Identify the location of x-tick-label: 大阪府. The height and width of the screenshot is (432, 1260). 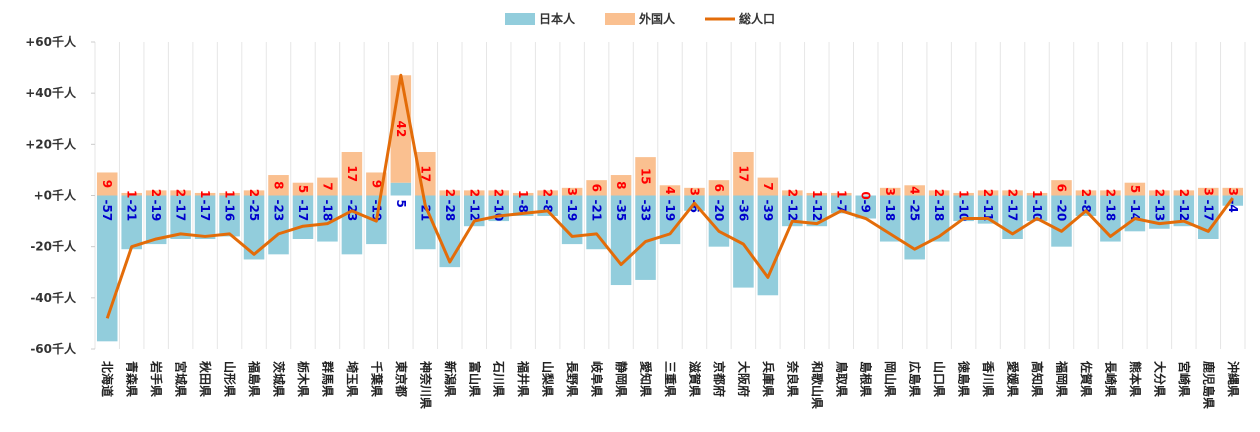
(743, 379).